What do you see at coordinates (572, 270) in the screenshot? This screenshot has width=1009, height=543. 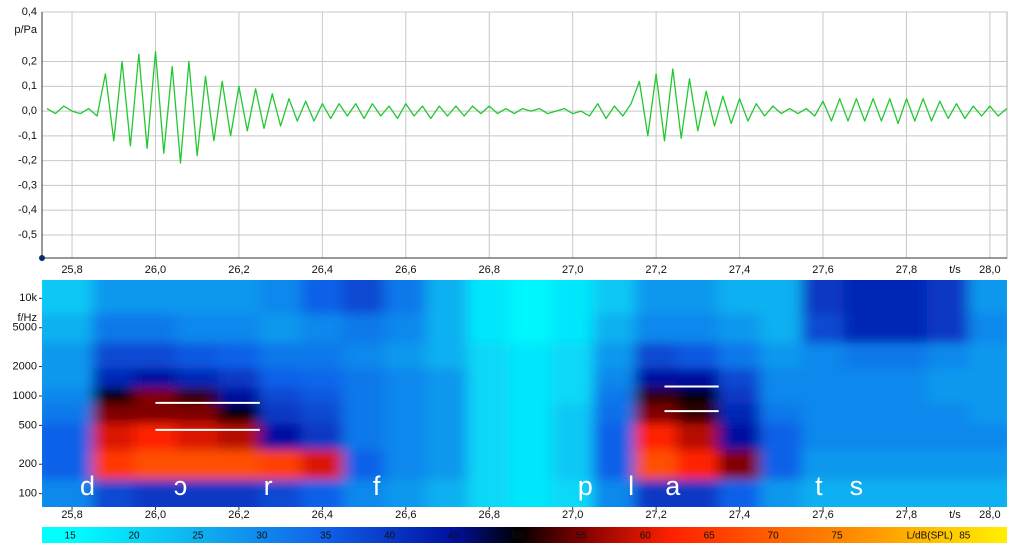 I see `x-tick-label: 27,0` at bounding box center [572, 270].